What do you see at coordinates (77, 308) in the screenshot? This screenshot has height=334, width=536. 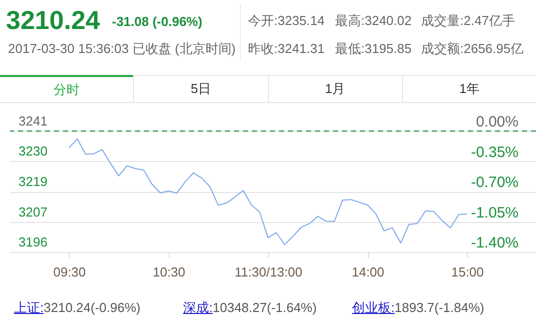 I see `text: 上证:3210.24(-0.96%)` at bounding box center [77, 308].